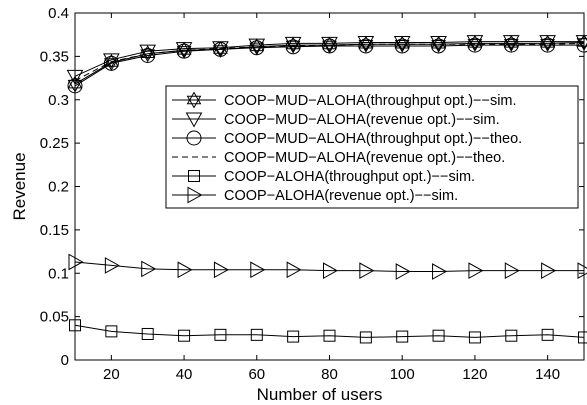 The height and width of the screenshot is (405, 587). What do you see at coordinates (349, 177) in the screenshot?
I see `legend-label: COOP−ALOHA(throughput opt.)−−sim.` at bounding box center [349, 177].